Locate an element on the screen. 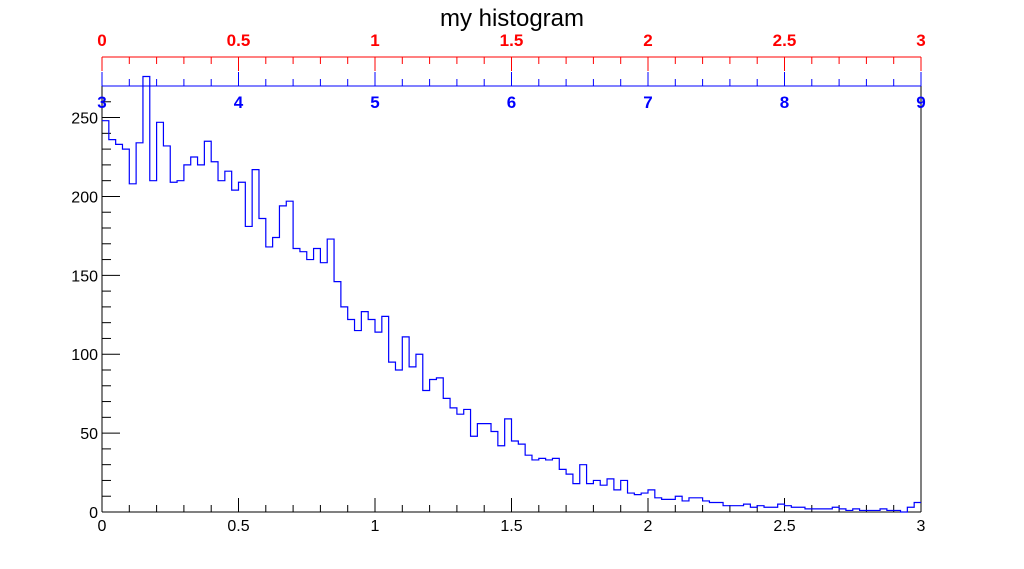  x-tick-label: 0 is located at coordinates (102, 526).